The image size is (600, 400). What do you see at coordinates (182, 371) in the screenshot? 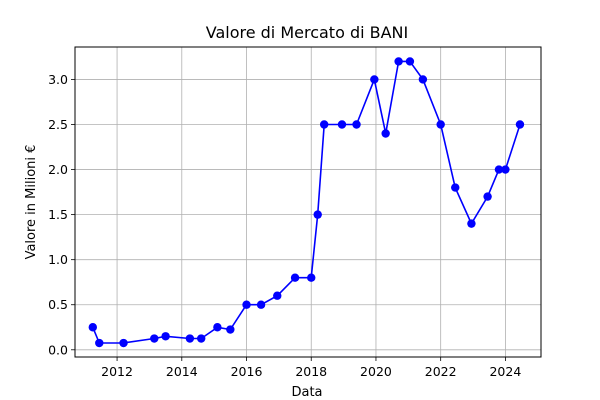
I see `x-tick-label: 2014` at bounding box center [182, 371].